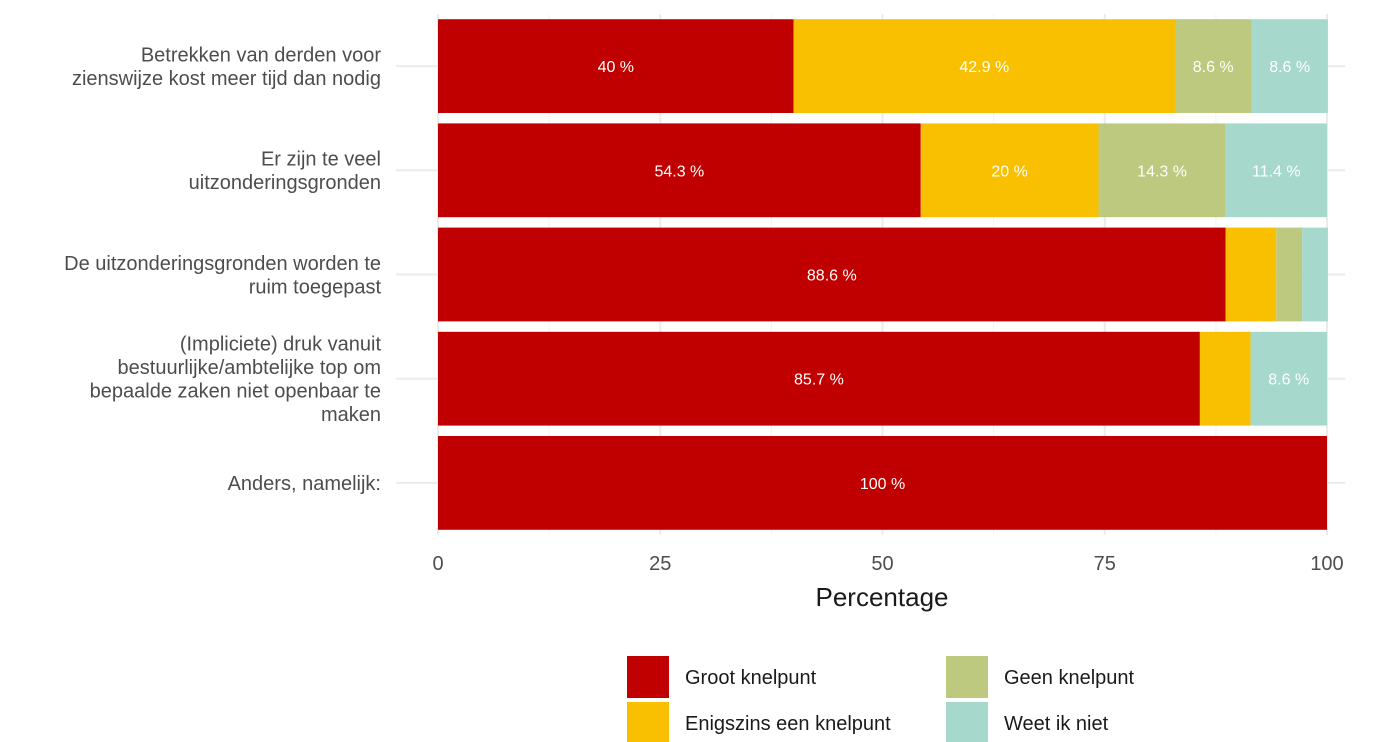 The height and width of the screenshot is (742, 1378). What do you see at coordinates (882, 564) in the screenshot?
I see `x-tick-label: 50` at bounding box center [882, 564].